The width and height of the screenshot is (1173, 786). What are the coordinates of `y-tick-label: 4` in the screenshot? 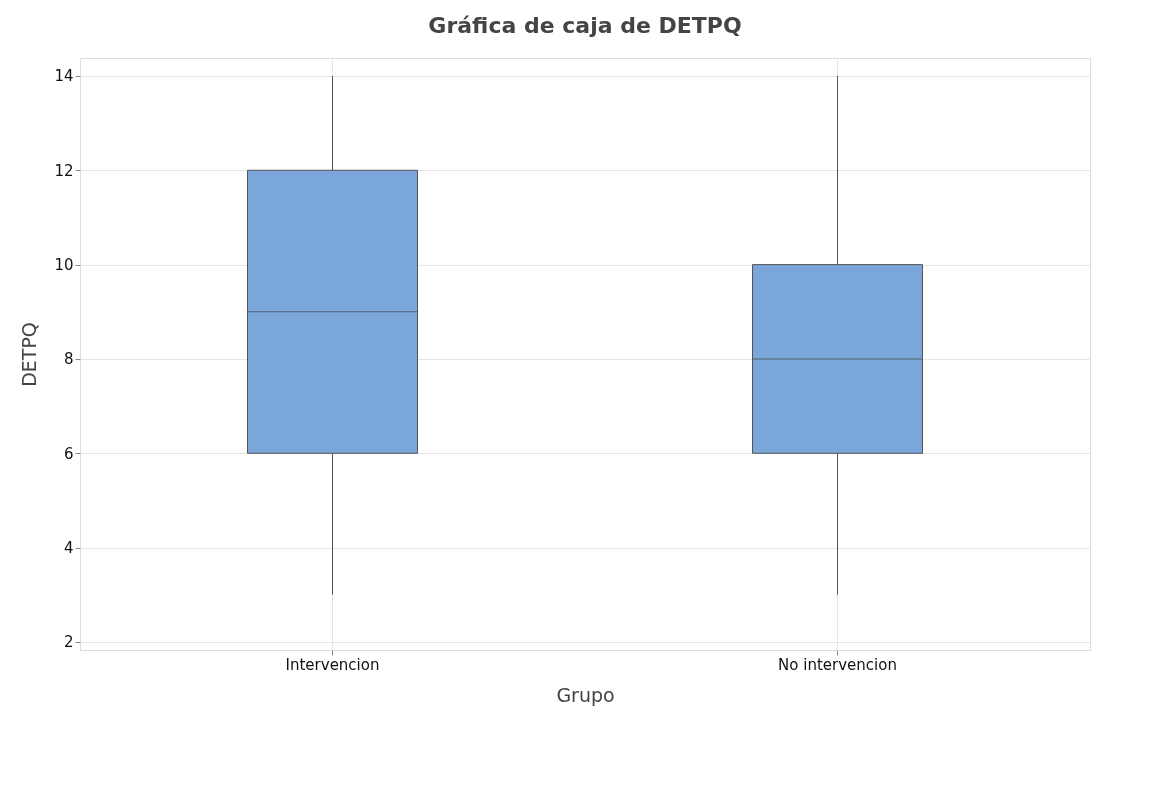 It's located at (68, 548).